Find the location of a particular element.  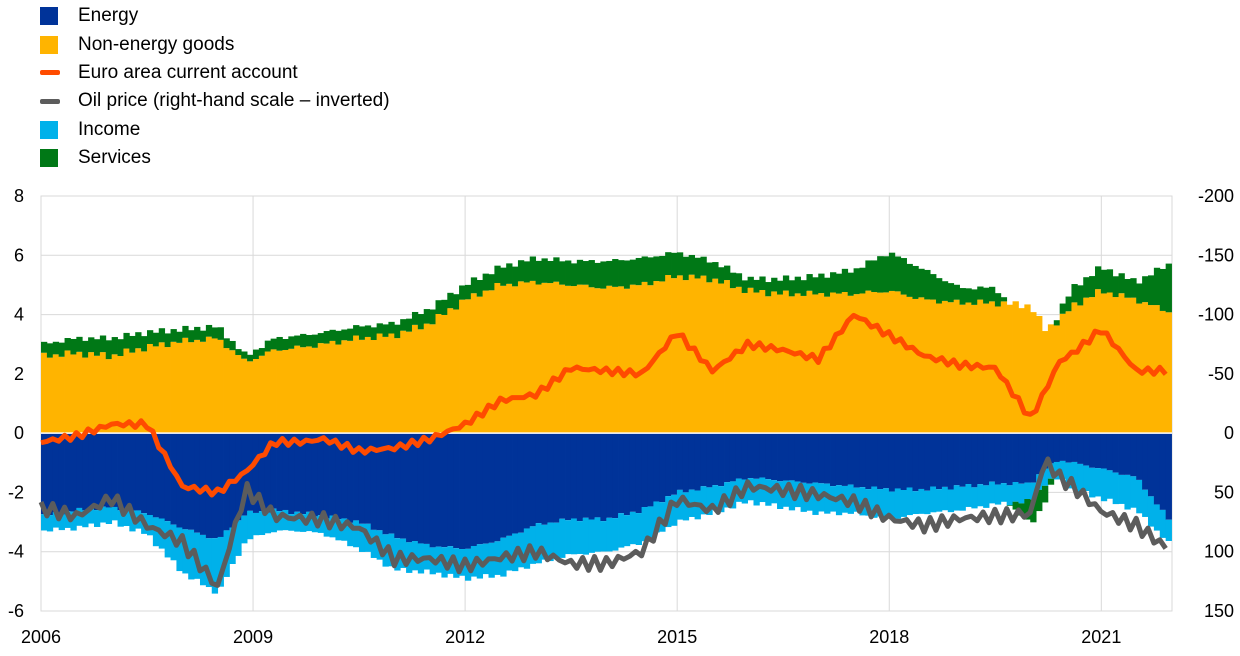

legend-label: Euro area current account is located at coordinates (188, 72).